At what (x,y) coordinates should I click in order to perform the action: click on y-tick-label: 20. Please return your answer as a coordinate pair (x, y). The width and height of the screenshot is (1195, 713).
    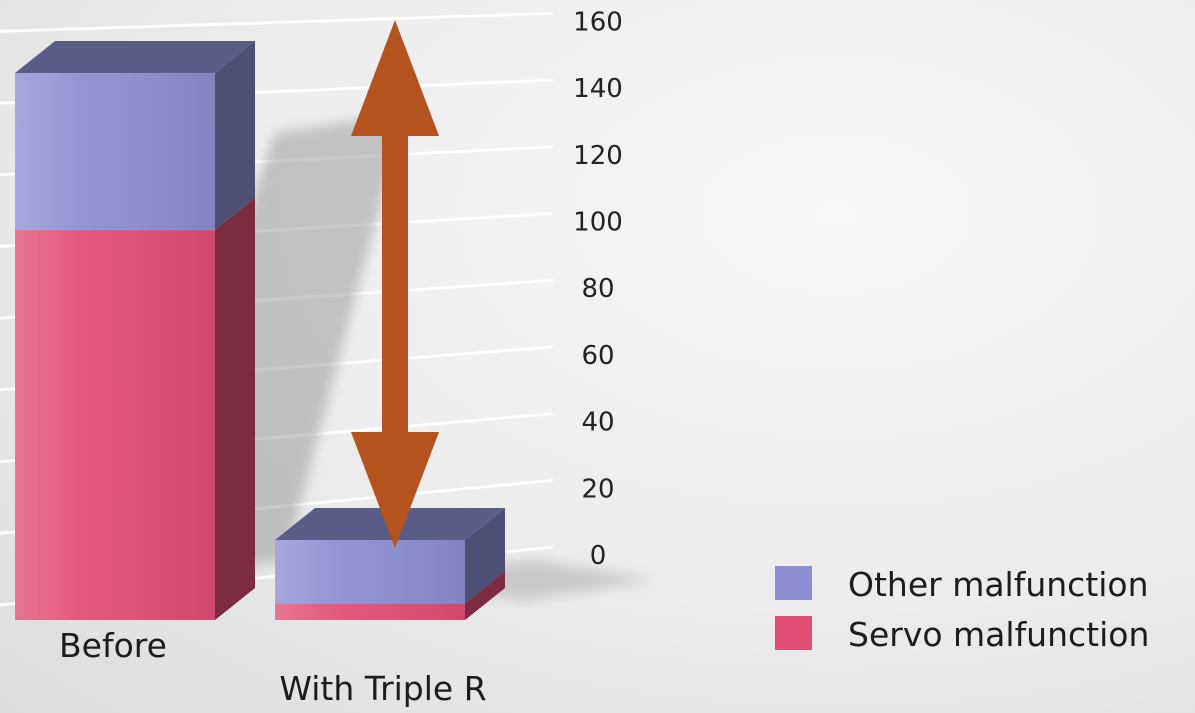
    Looking at the image, I should click on (597, 489).